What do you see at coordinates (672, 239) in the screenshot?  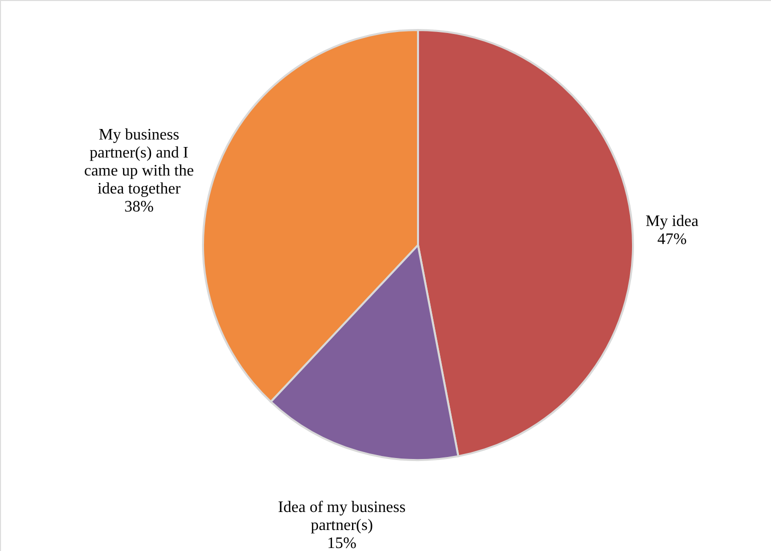 I see `data-label: 47%` at bounding box center [672, 239].